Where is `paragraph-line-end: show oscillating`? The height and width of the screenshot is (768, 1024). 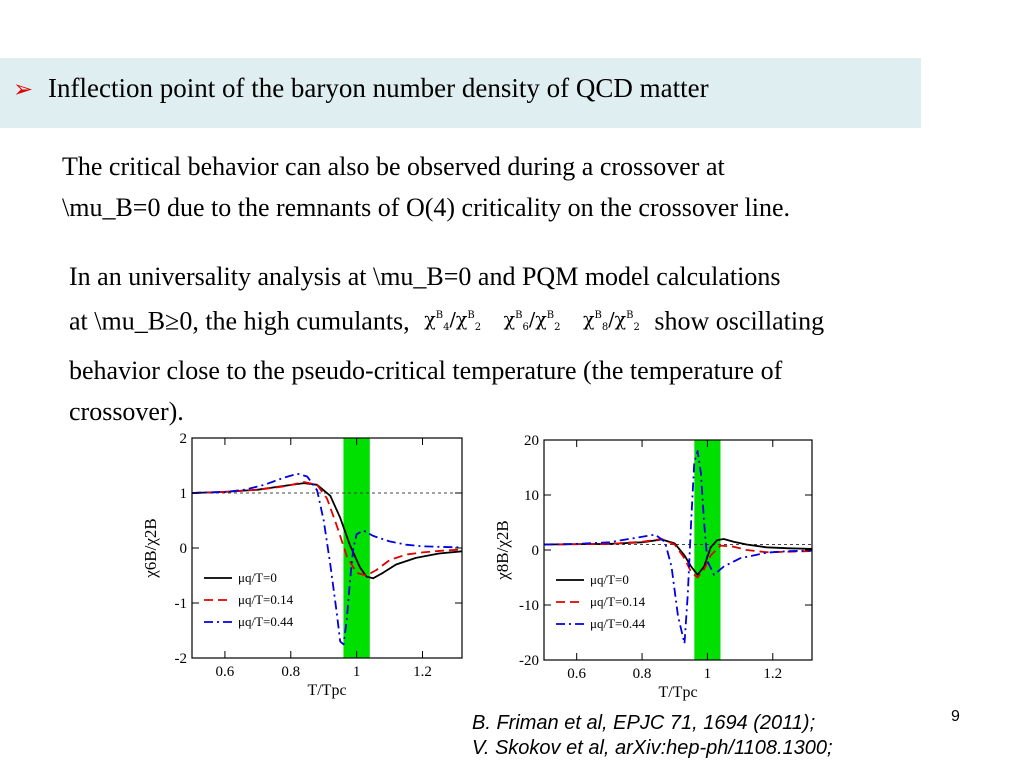 paragraph-line-end: show oscillating is located at coordinates (739, 321).